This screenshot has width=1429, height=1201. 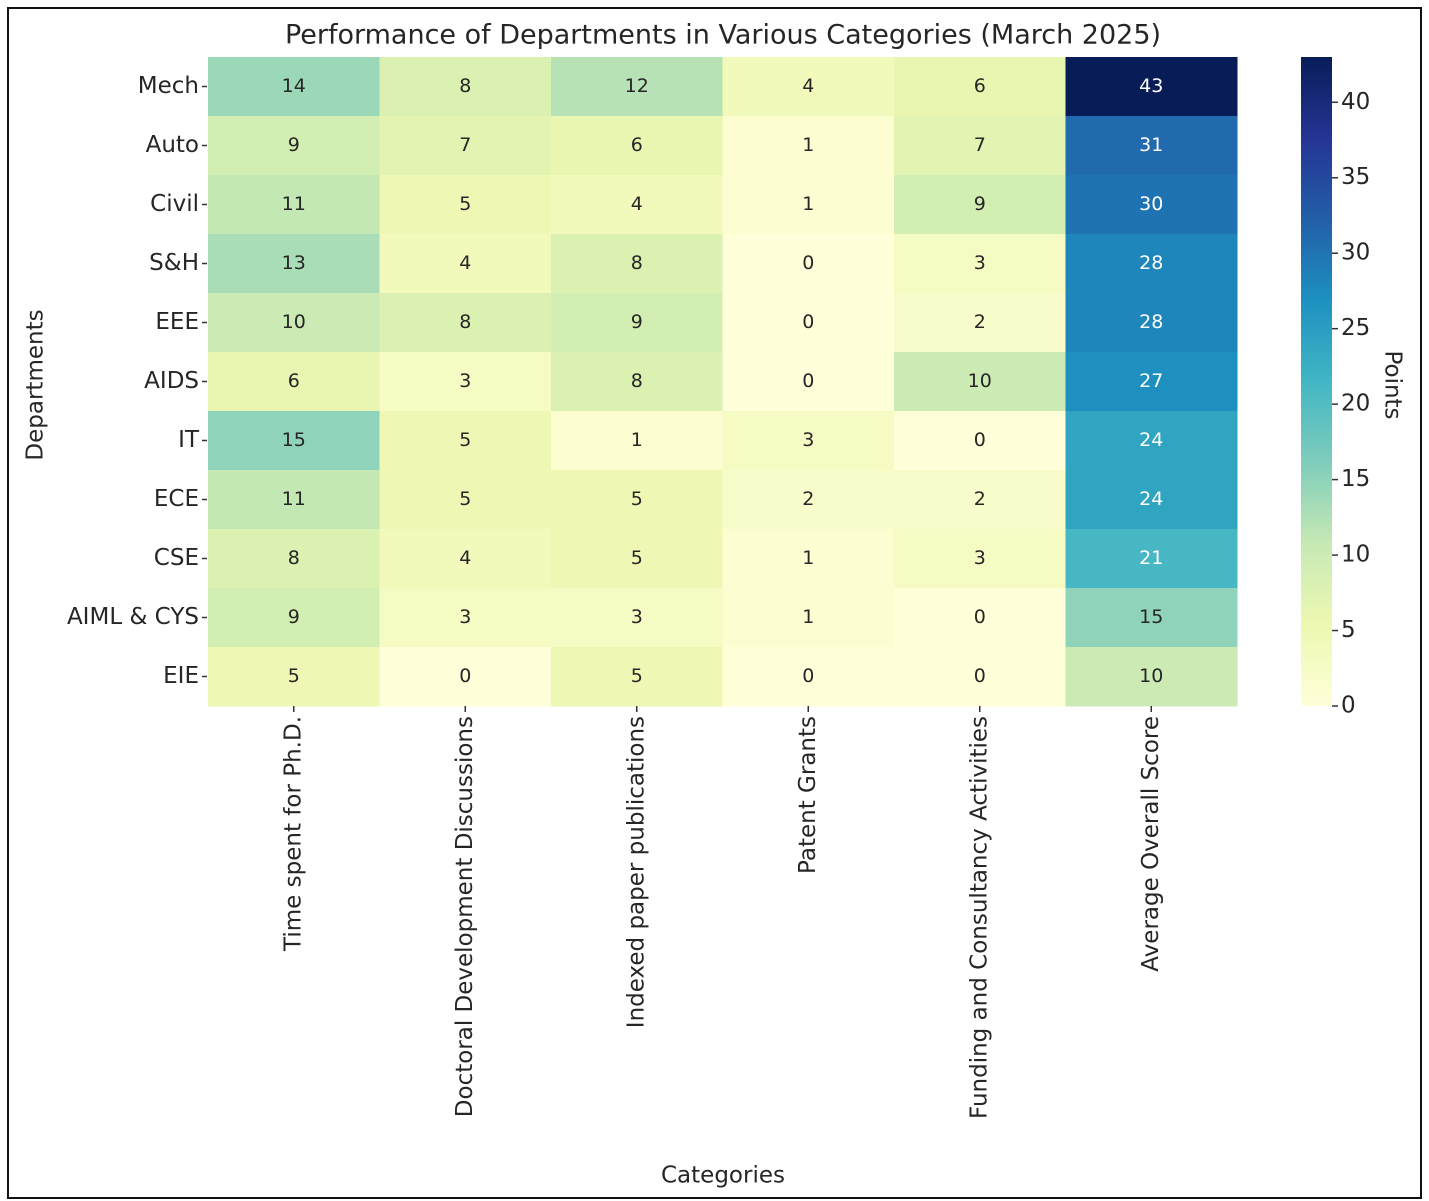 I want to click on x-tick-label: Indexed paper publications, so click(x=636, y=872).